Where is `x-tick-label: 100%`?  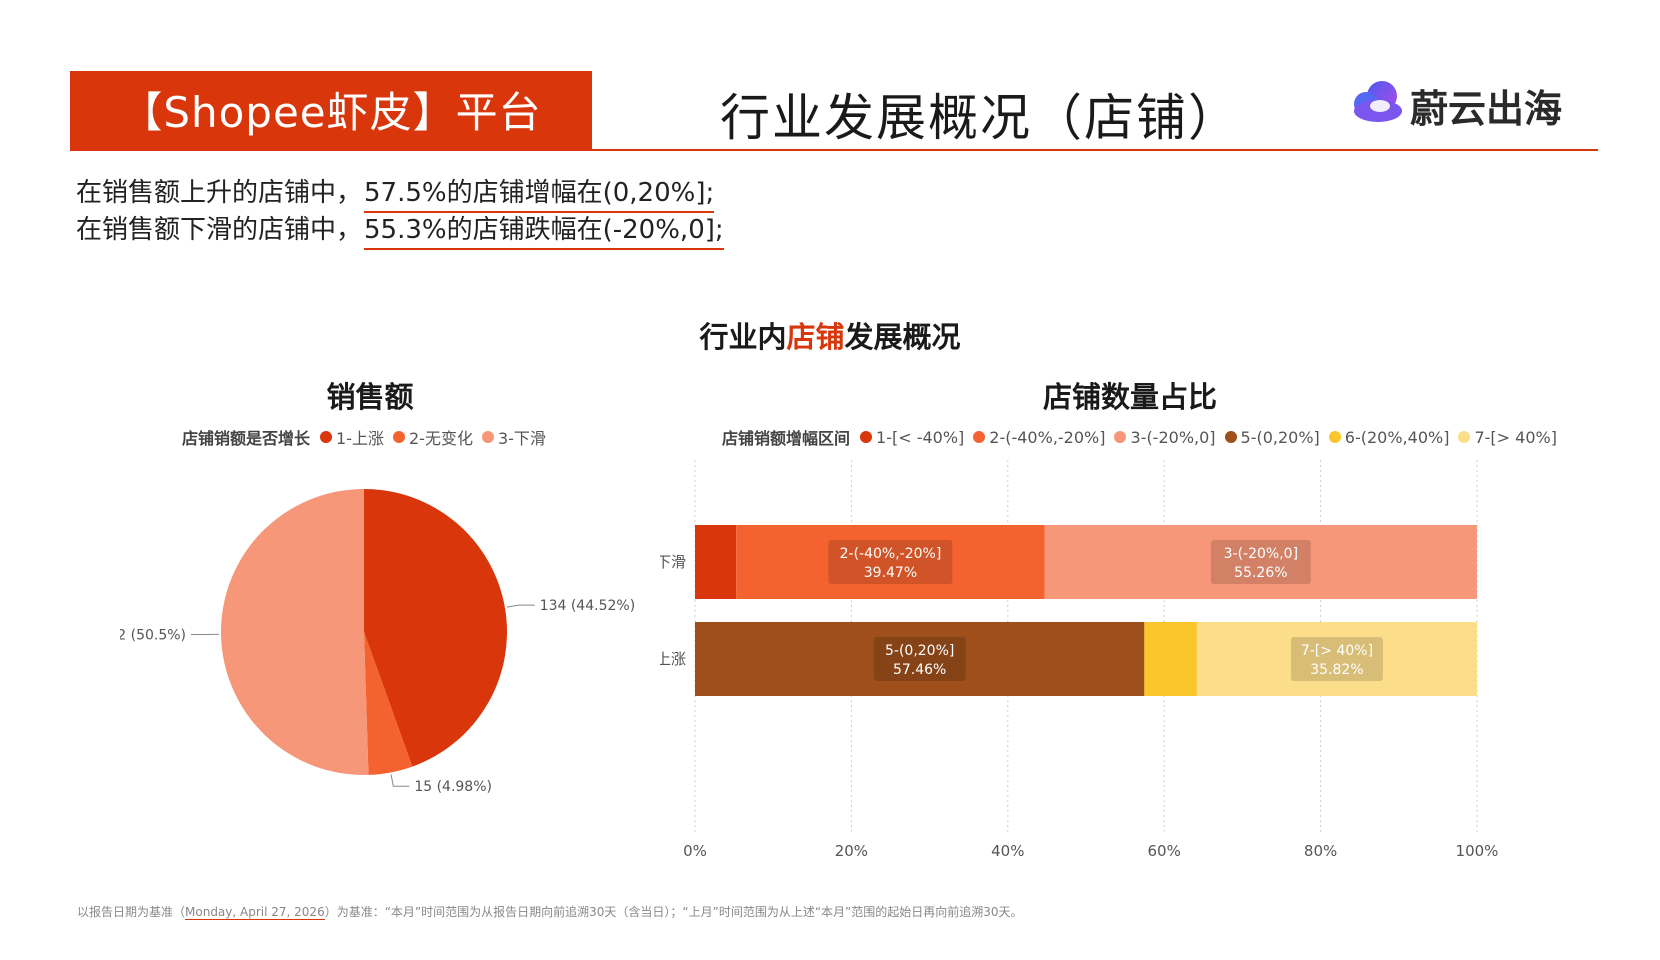
x-tick-label: 100% is located at coordinates (1477, 851).